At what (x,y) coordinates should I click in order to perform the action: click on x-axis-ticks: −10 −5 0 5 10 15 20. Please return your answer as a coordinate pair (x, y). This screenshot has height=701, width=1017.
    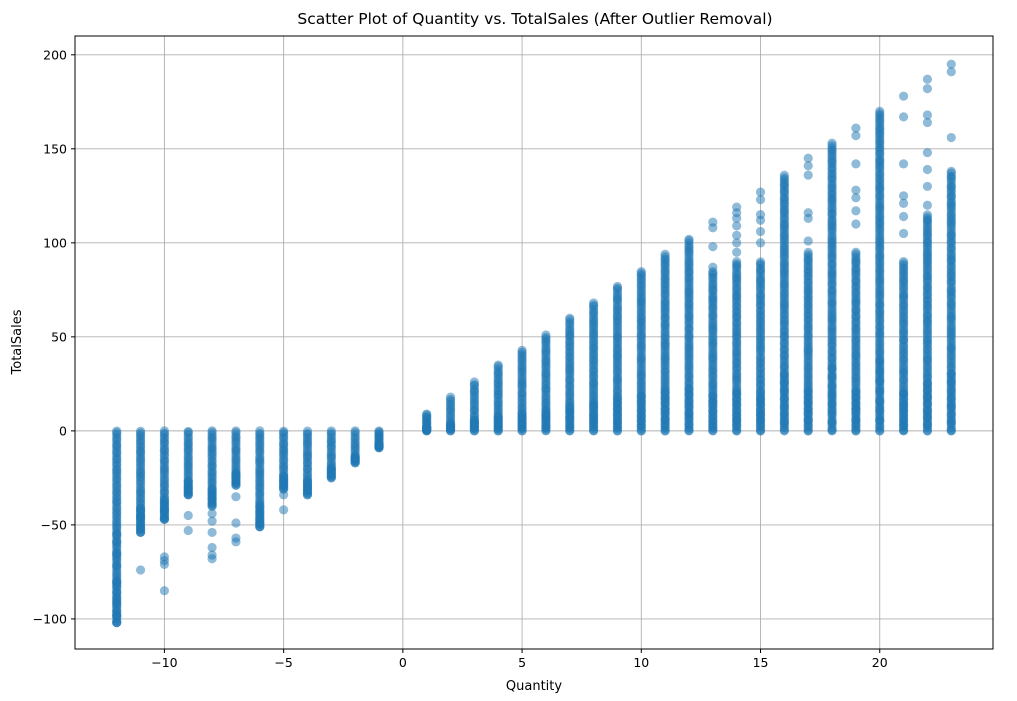
    Looking at the image, I should click on (519, 659).